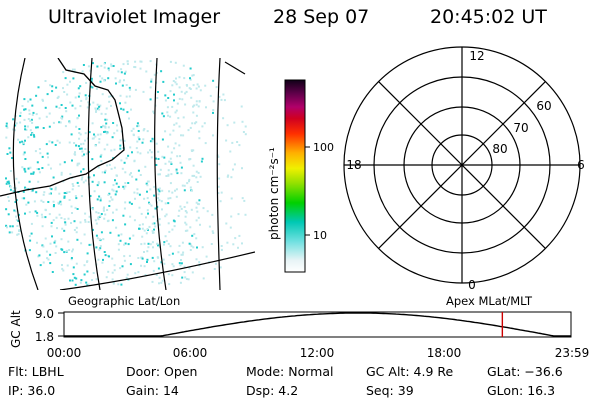 The width and height of the screenshot is (600, 400). Describe the element at coordinates (320, 235) in the screenshot. I see `colorbar-tick-label-10: 10` at that location.